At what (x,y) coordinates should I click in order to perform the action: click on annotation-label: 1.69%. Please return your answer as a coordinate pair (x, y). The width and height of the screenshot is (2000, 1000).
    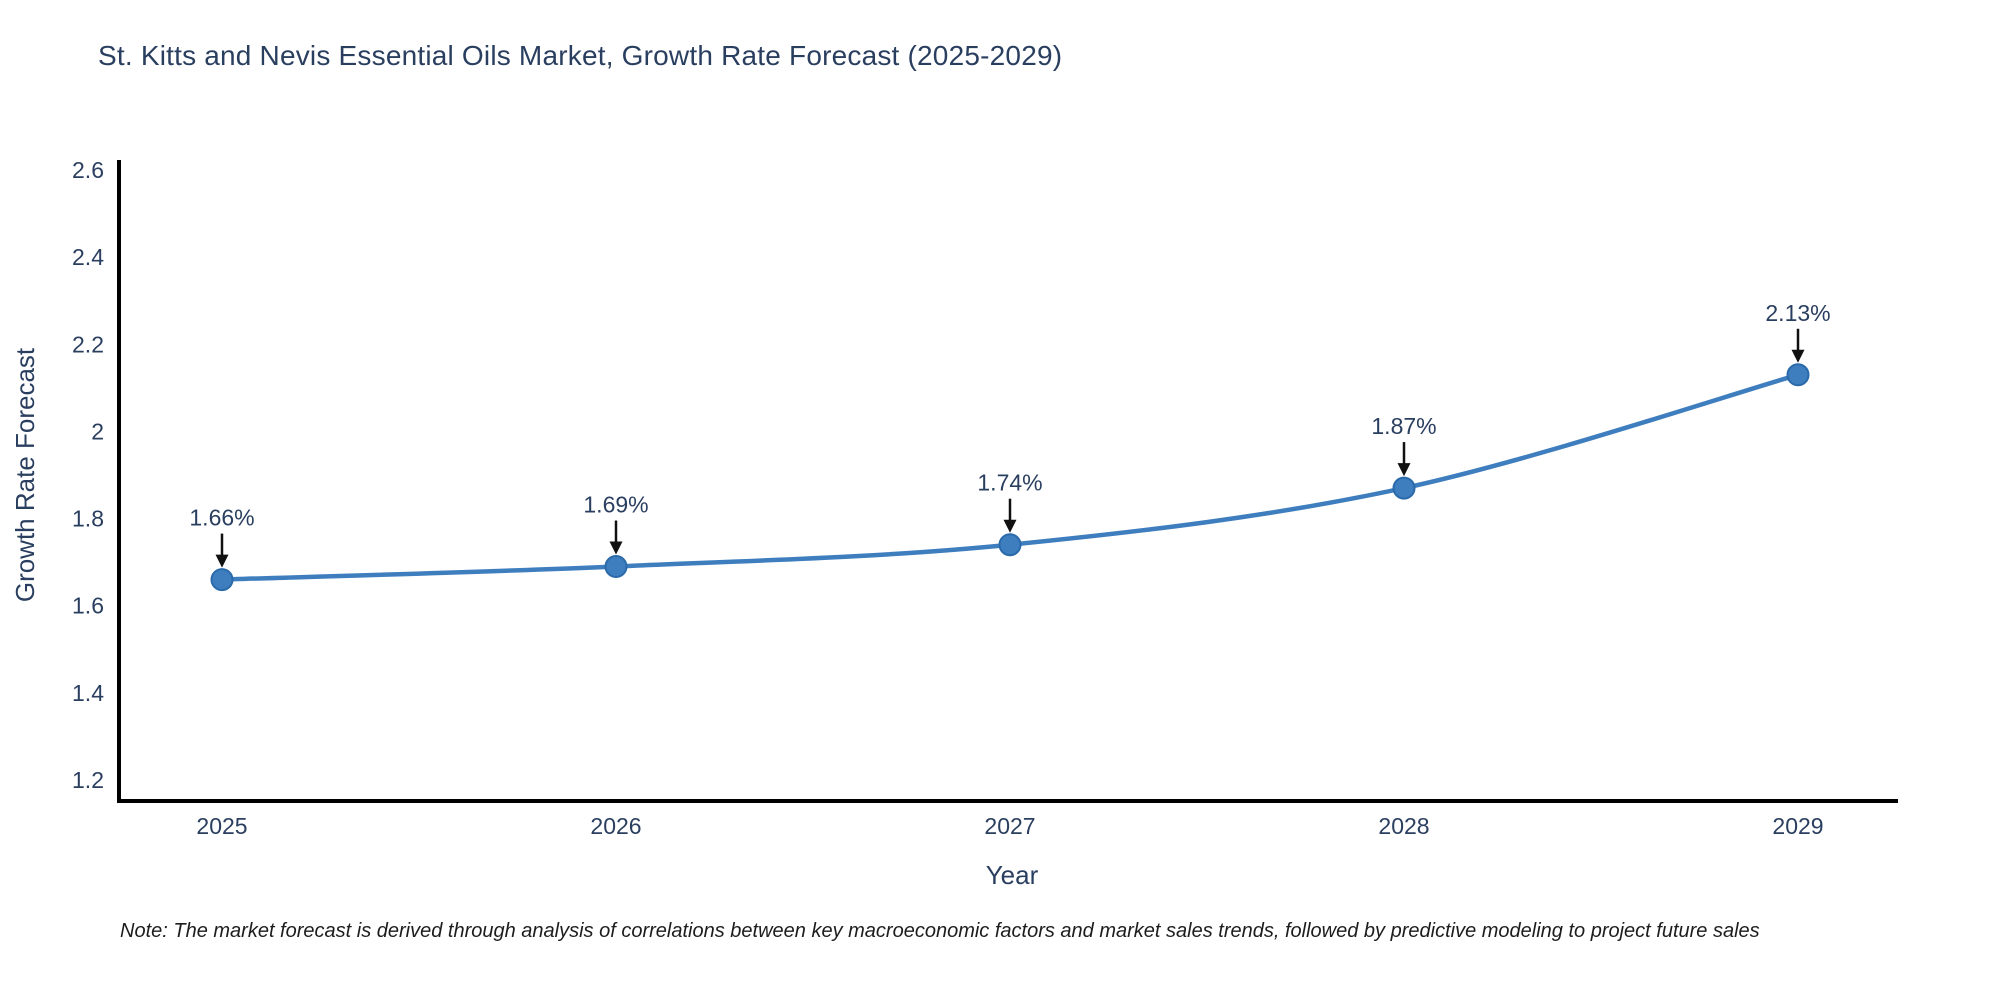
    Looking at the image, I should click on (615, 505).